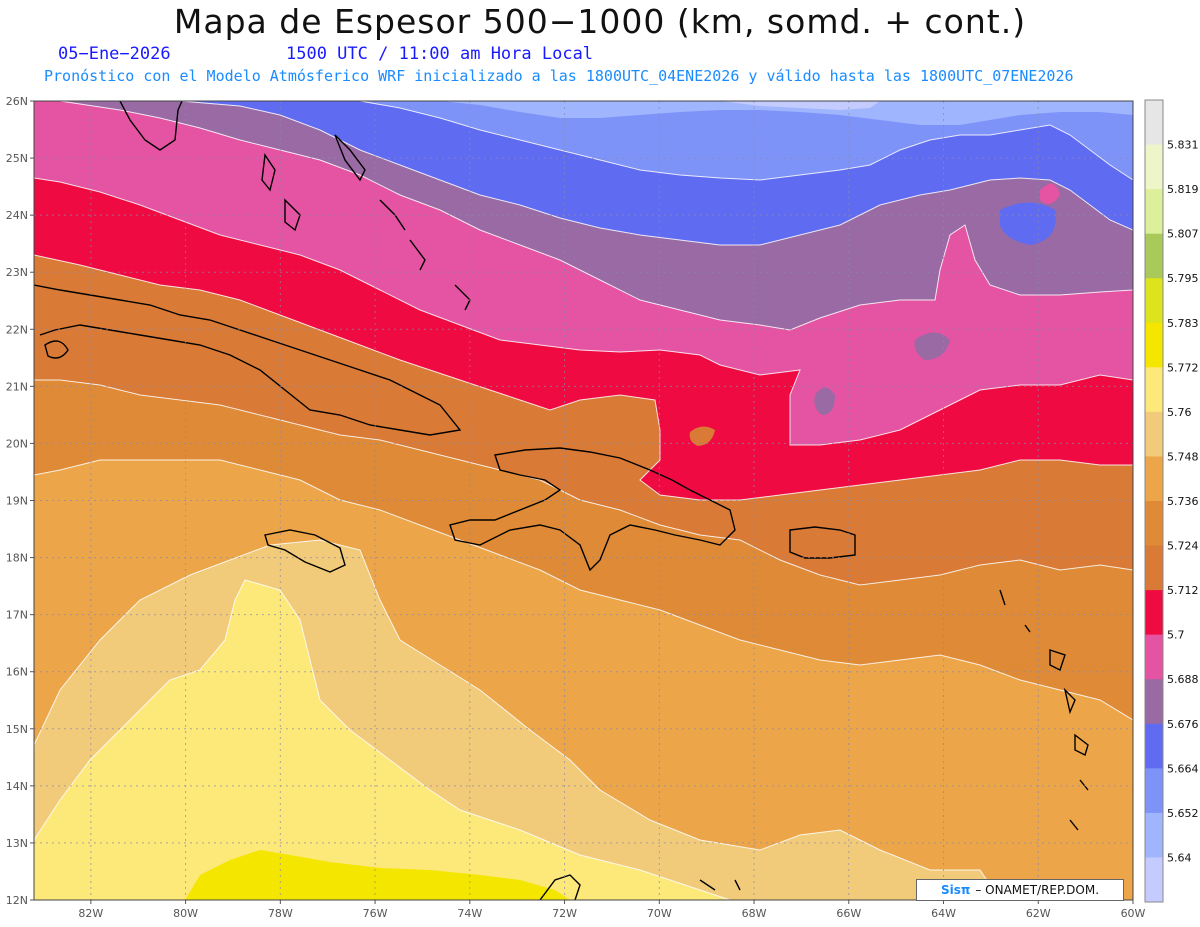 This screenshot has height=927, width=1200. I want to click on colorbar-label: 5.748, so click(1183, 456).